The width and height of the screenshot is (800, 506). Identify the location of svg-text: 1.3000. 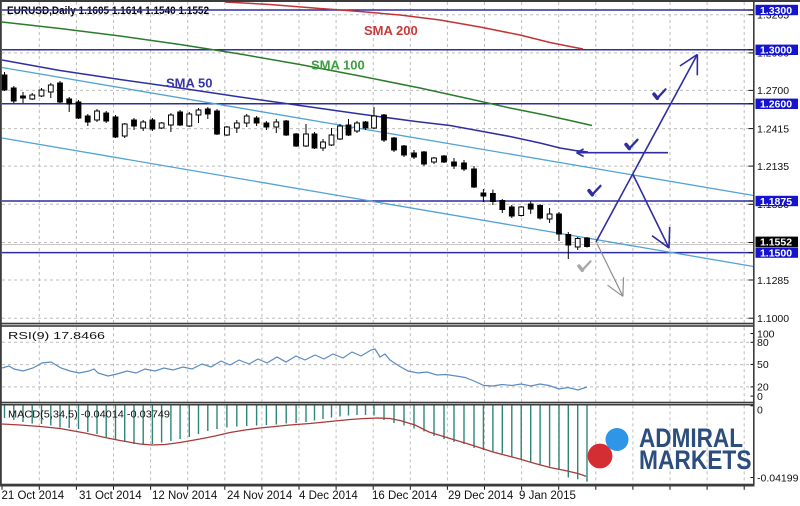
(776, 51).